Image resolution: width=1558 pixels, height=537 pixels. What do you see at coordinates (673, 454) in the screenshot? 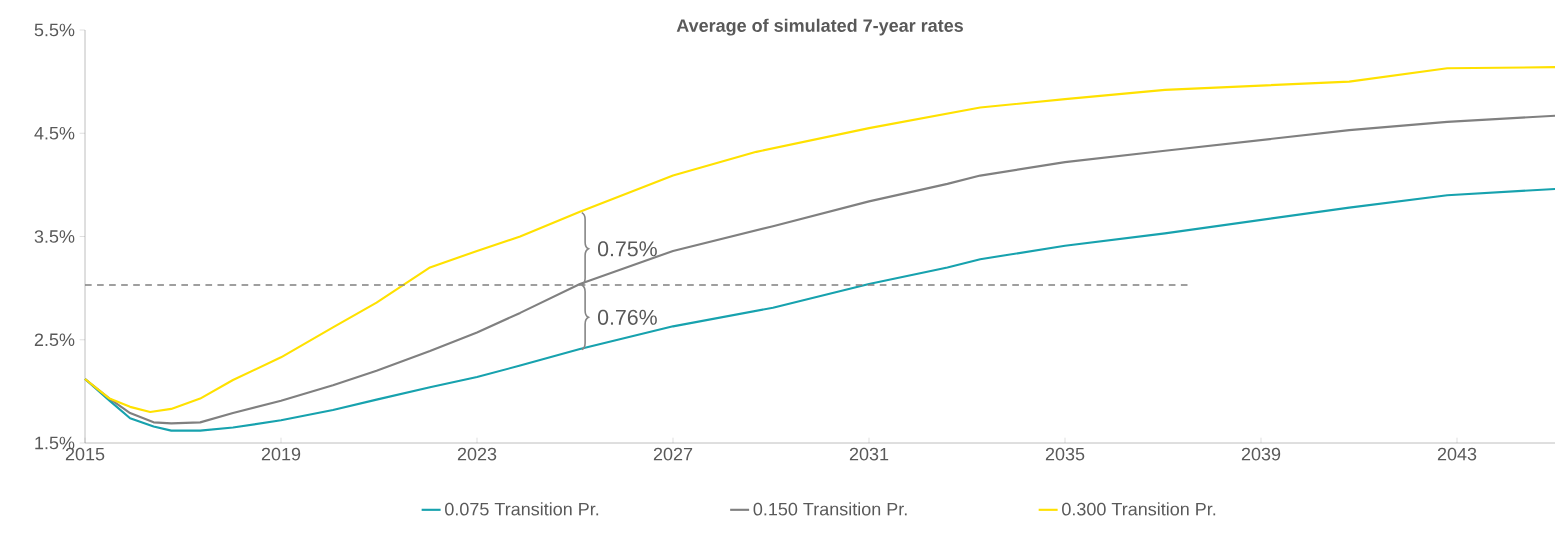
I see `x-tick-label: 2027` at bounding box center [673, 454].